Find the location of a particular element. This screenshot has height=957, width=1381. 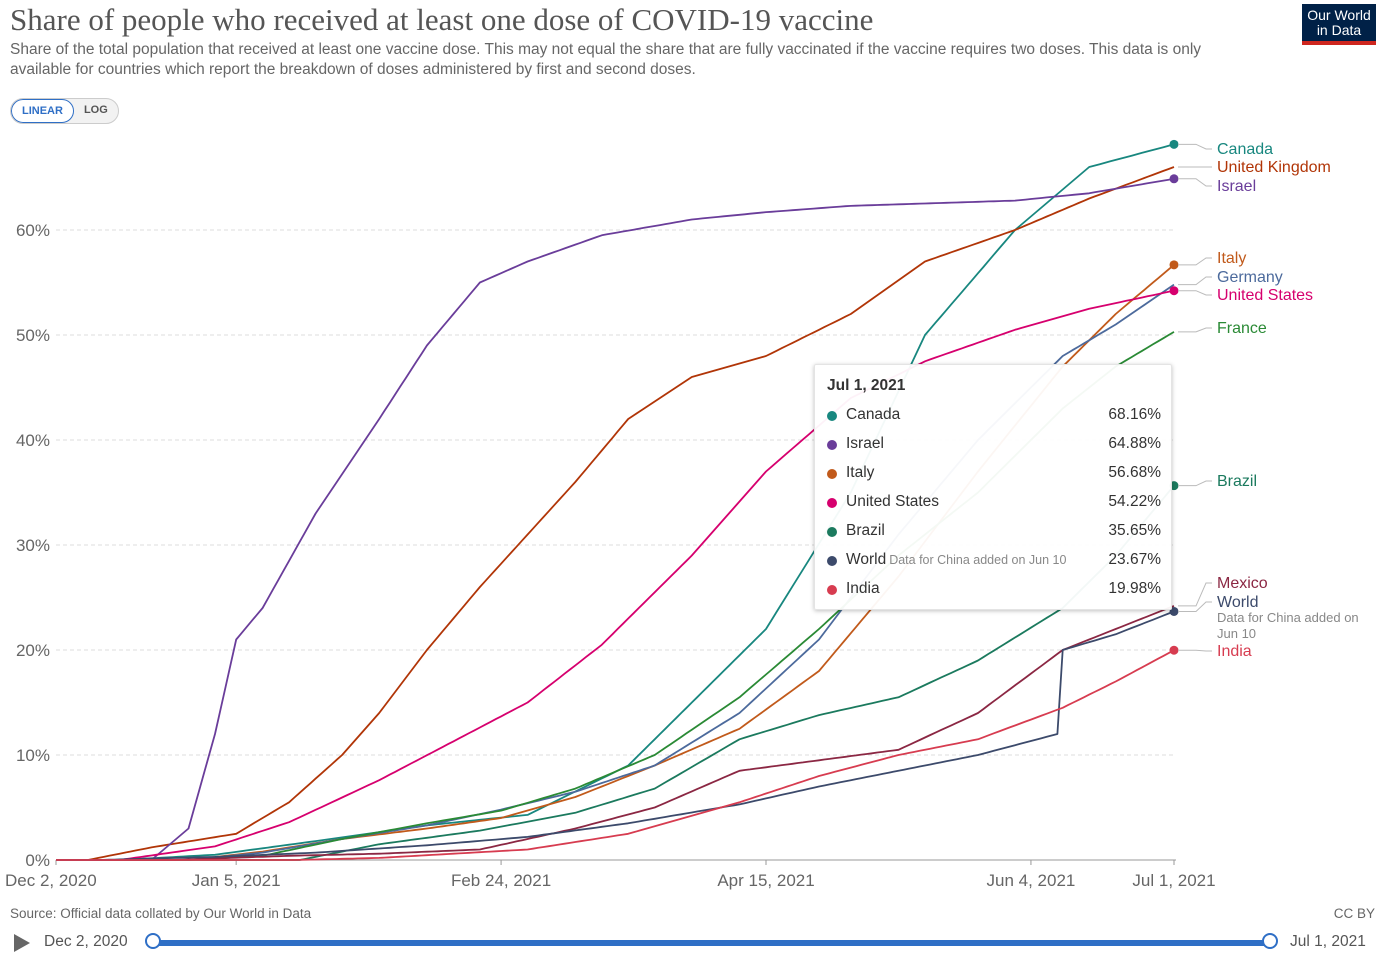

series-end-dot-world is located at coordinates (1174, 611).